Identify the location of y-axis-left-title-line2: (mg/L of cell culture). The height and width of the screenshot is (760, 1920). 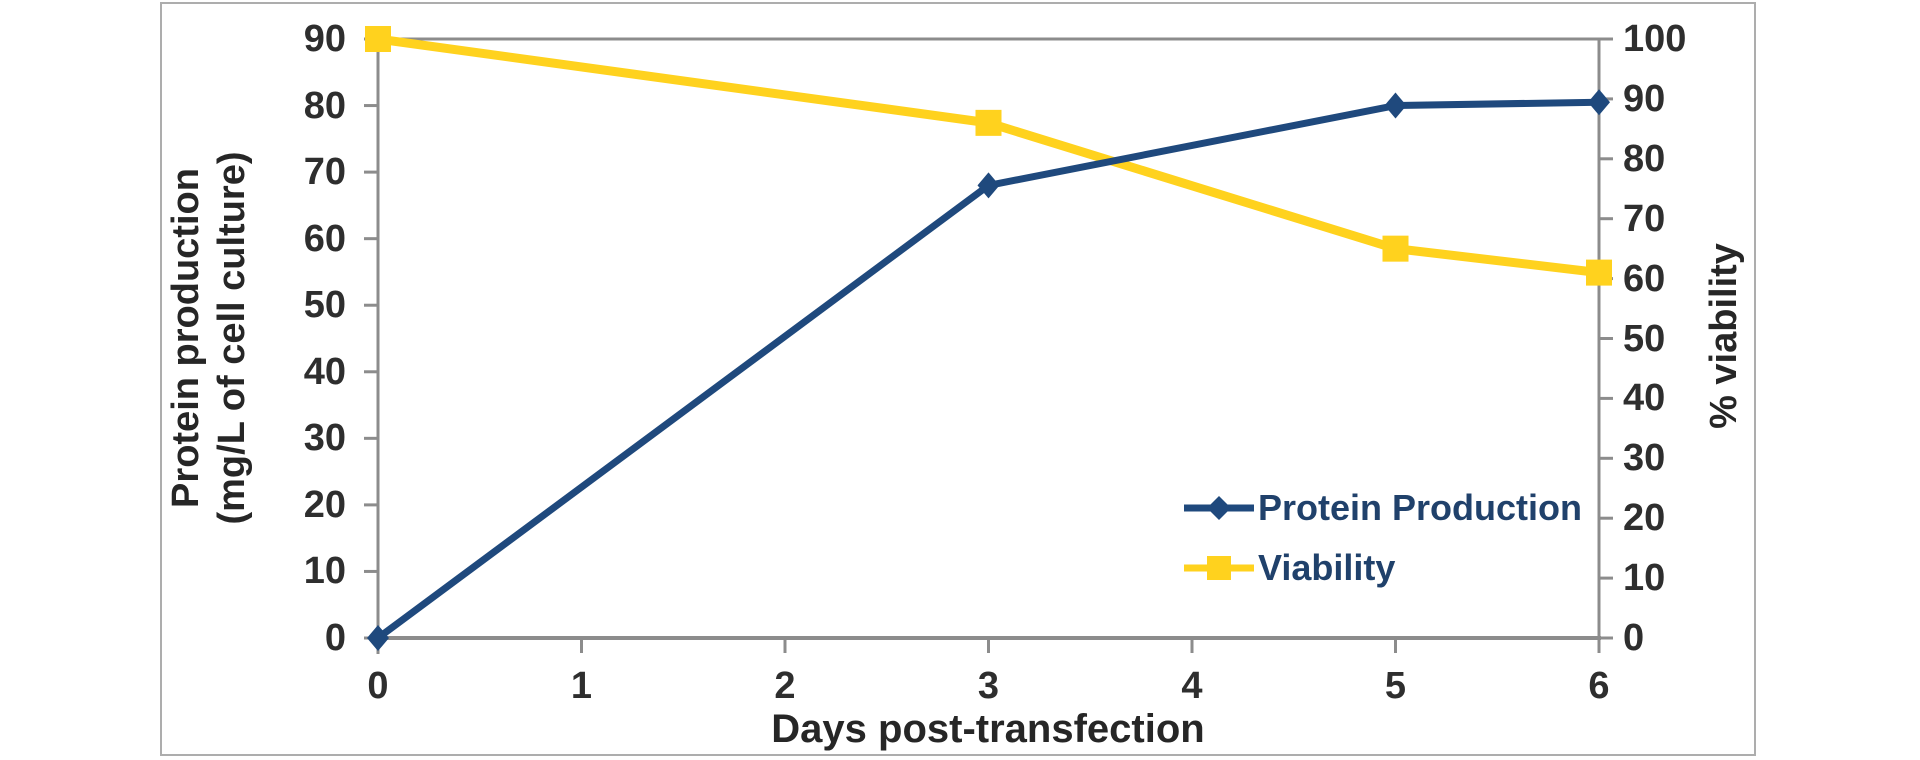
(232, 338).